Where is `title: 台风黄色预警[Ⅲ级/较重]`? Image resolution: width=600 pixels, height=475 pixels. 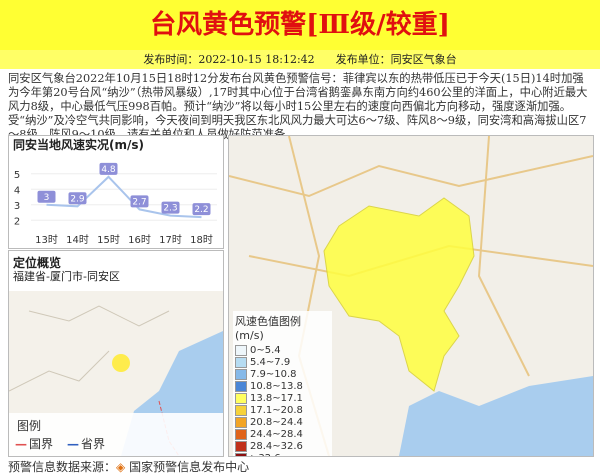
title: 台风黄色预警[Ⅲ级/较重] is located at coordinates (300, 25).